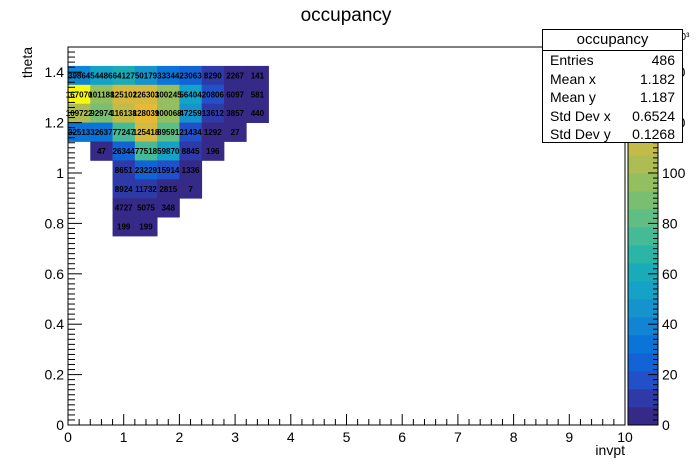 Image resolution: width=696 pixels, height=472 pixels. I want to click on y-tick-label: 0.4, so click(55, 324).